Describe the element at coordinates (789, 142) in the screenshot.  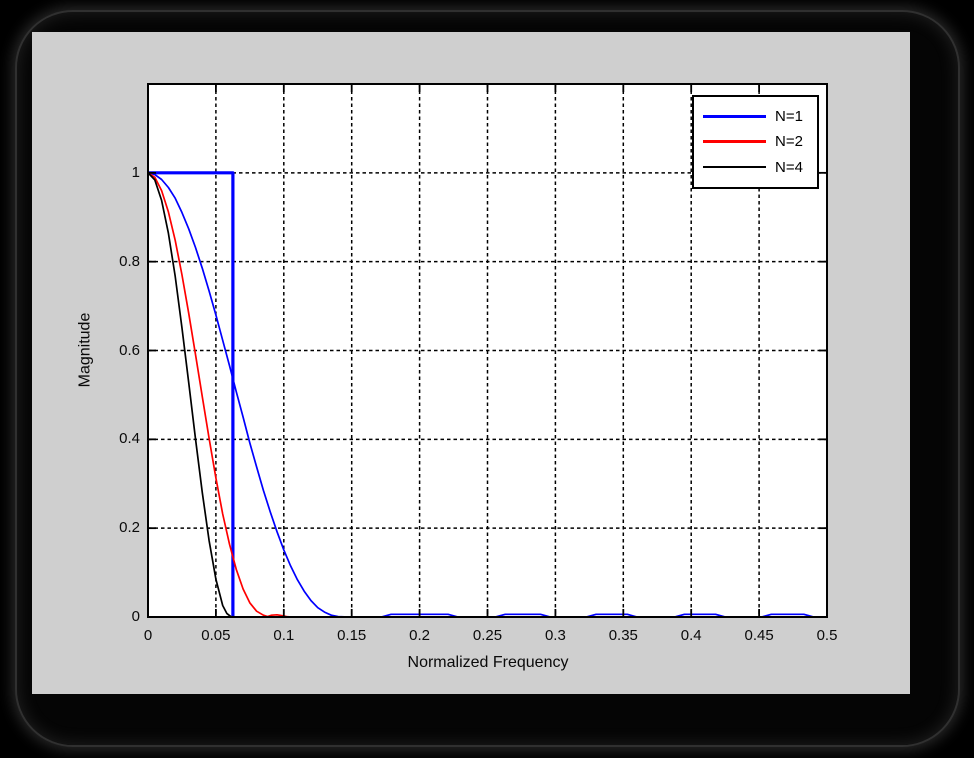
I see `legend-label: N=2` at that location.